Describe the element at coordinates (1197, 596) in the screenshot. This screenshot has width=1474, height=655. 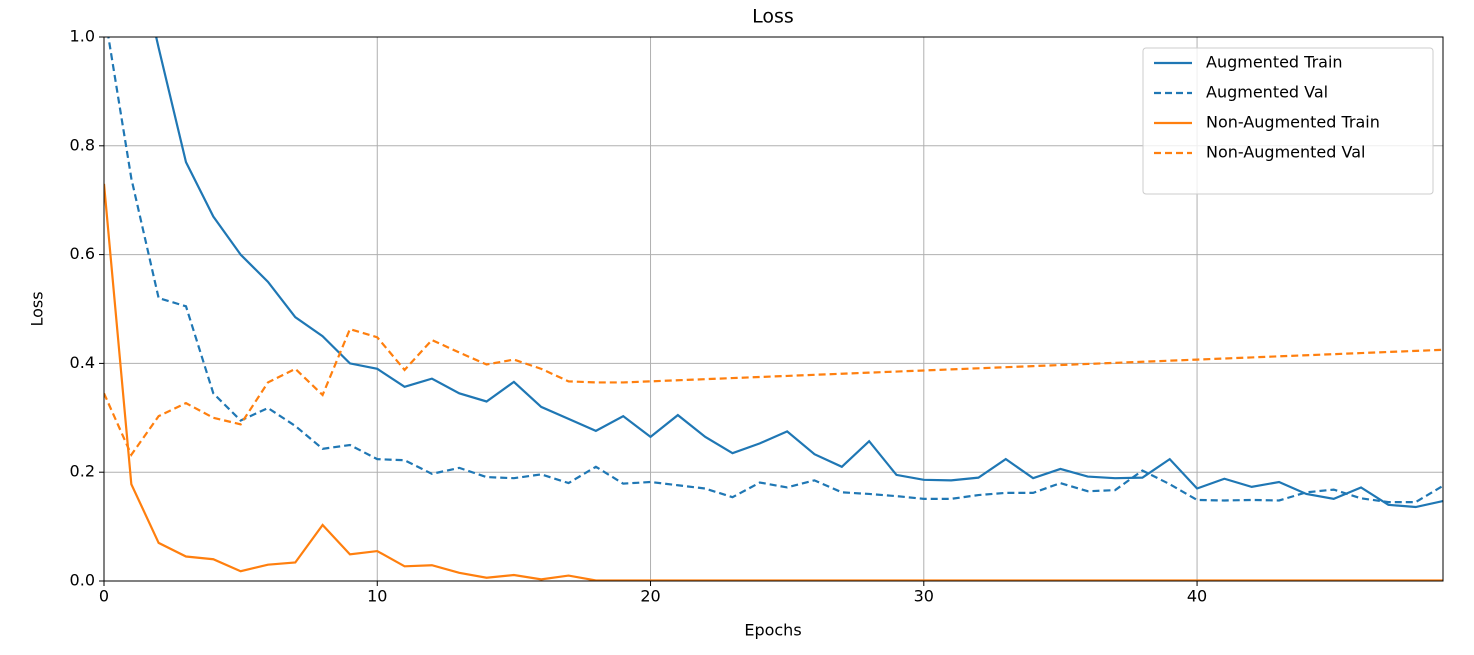
I see `x-tick-label: 40` at that location.